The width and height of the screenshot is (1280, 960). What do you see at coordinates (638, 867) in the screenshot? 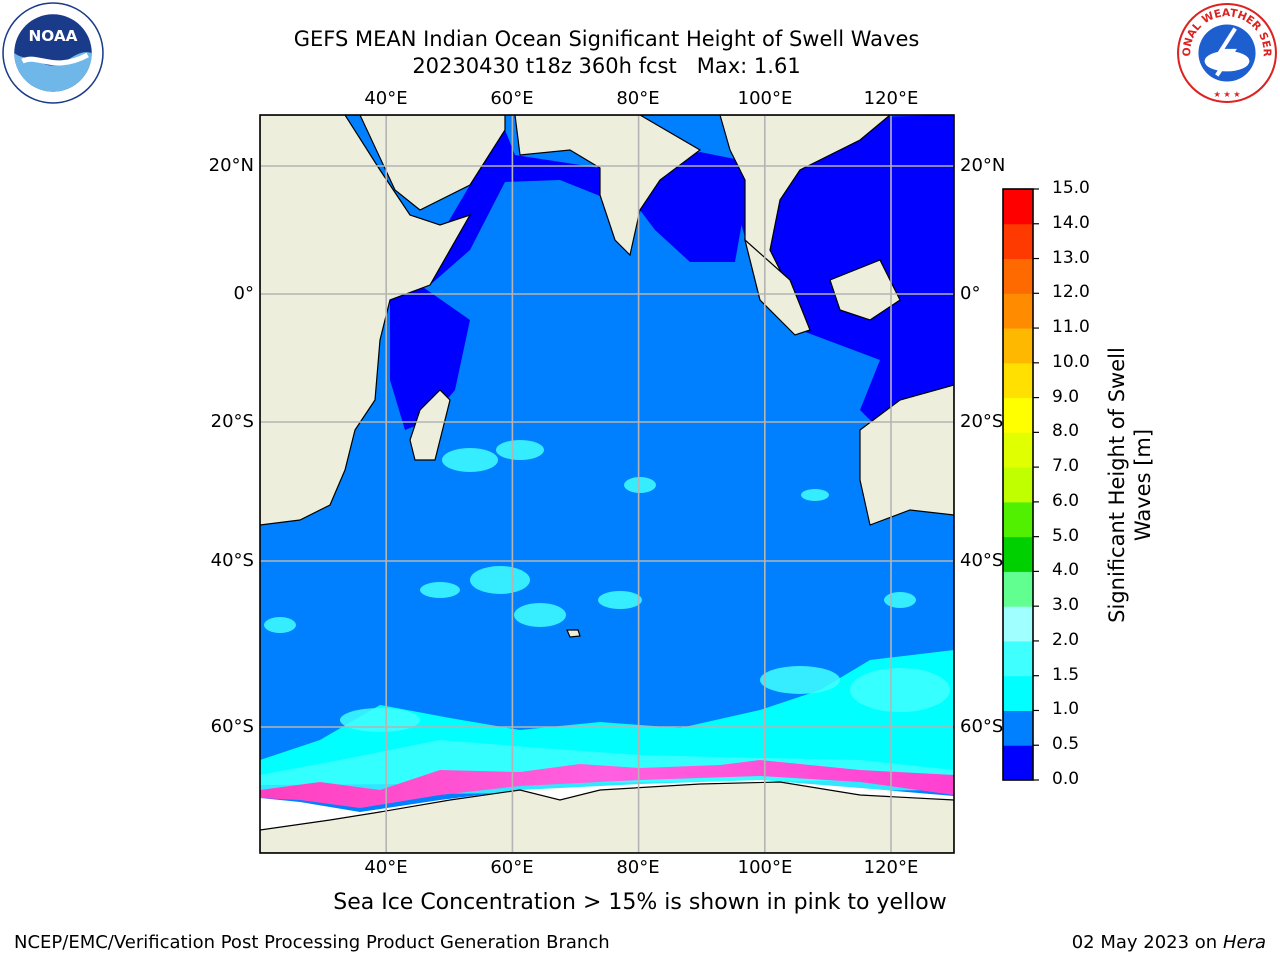
I see `lon-tick-bottom: 80°E` at bounding box center [638, 867].